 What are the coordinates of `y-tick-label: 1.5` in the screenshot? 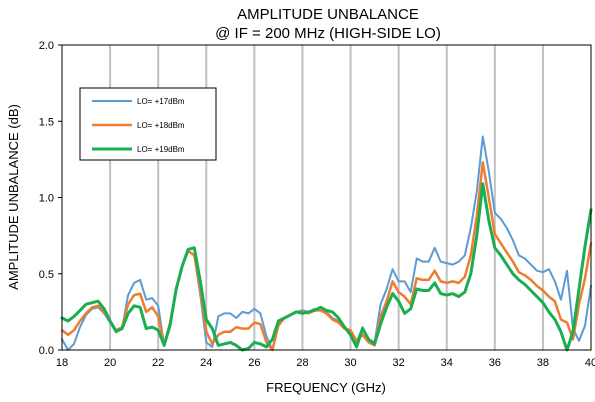 It's located at (46, 122).